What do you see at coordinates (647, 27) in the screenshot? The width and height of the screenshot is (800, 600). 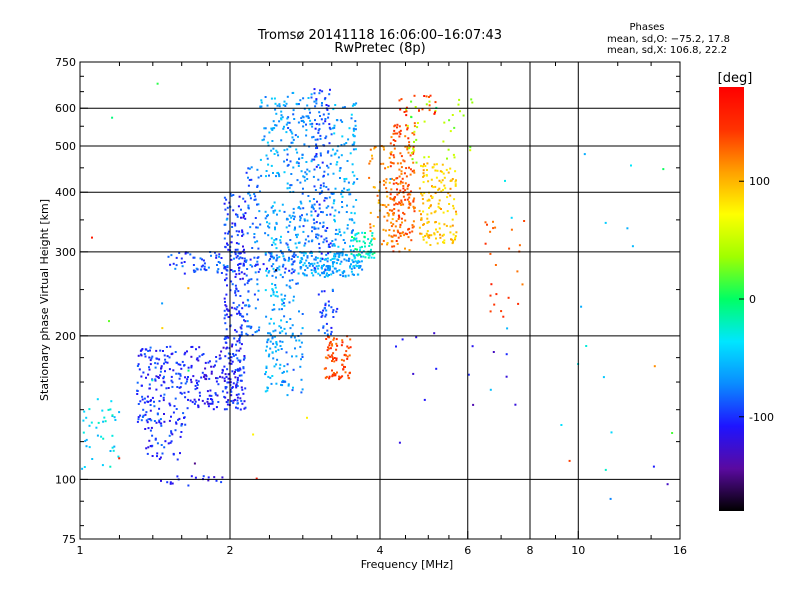 I see `phase-box-title: Phases` at bounding box center [647, 27].